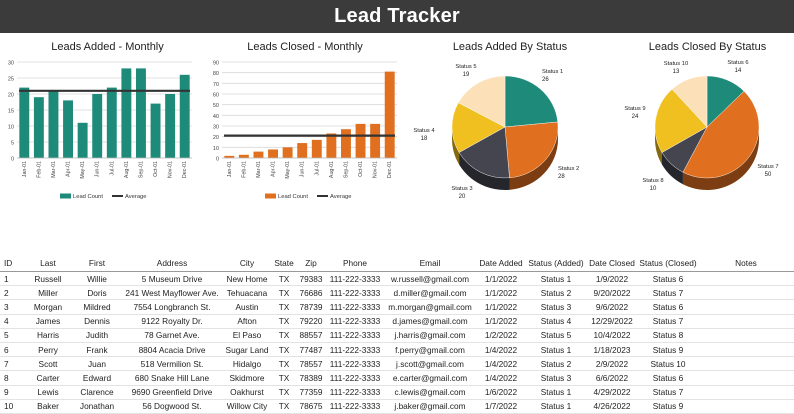 This screenshot has height=414, width=794. Describe the element at coordinates (48, 392) in the screenshot. I see `cell-last: Lewis` at that location.